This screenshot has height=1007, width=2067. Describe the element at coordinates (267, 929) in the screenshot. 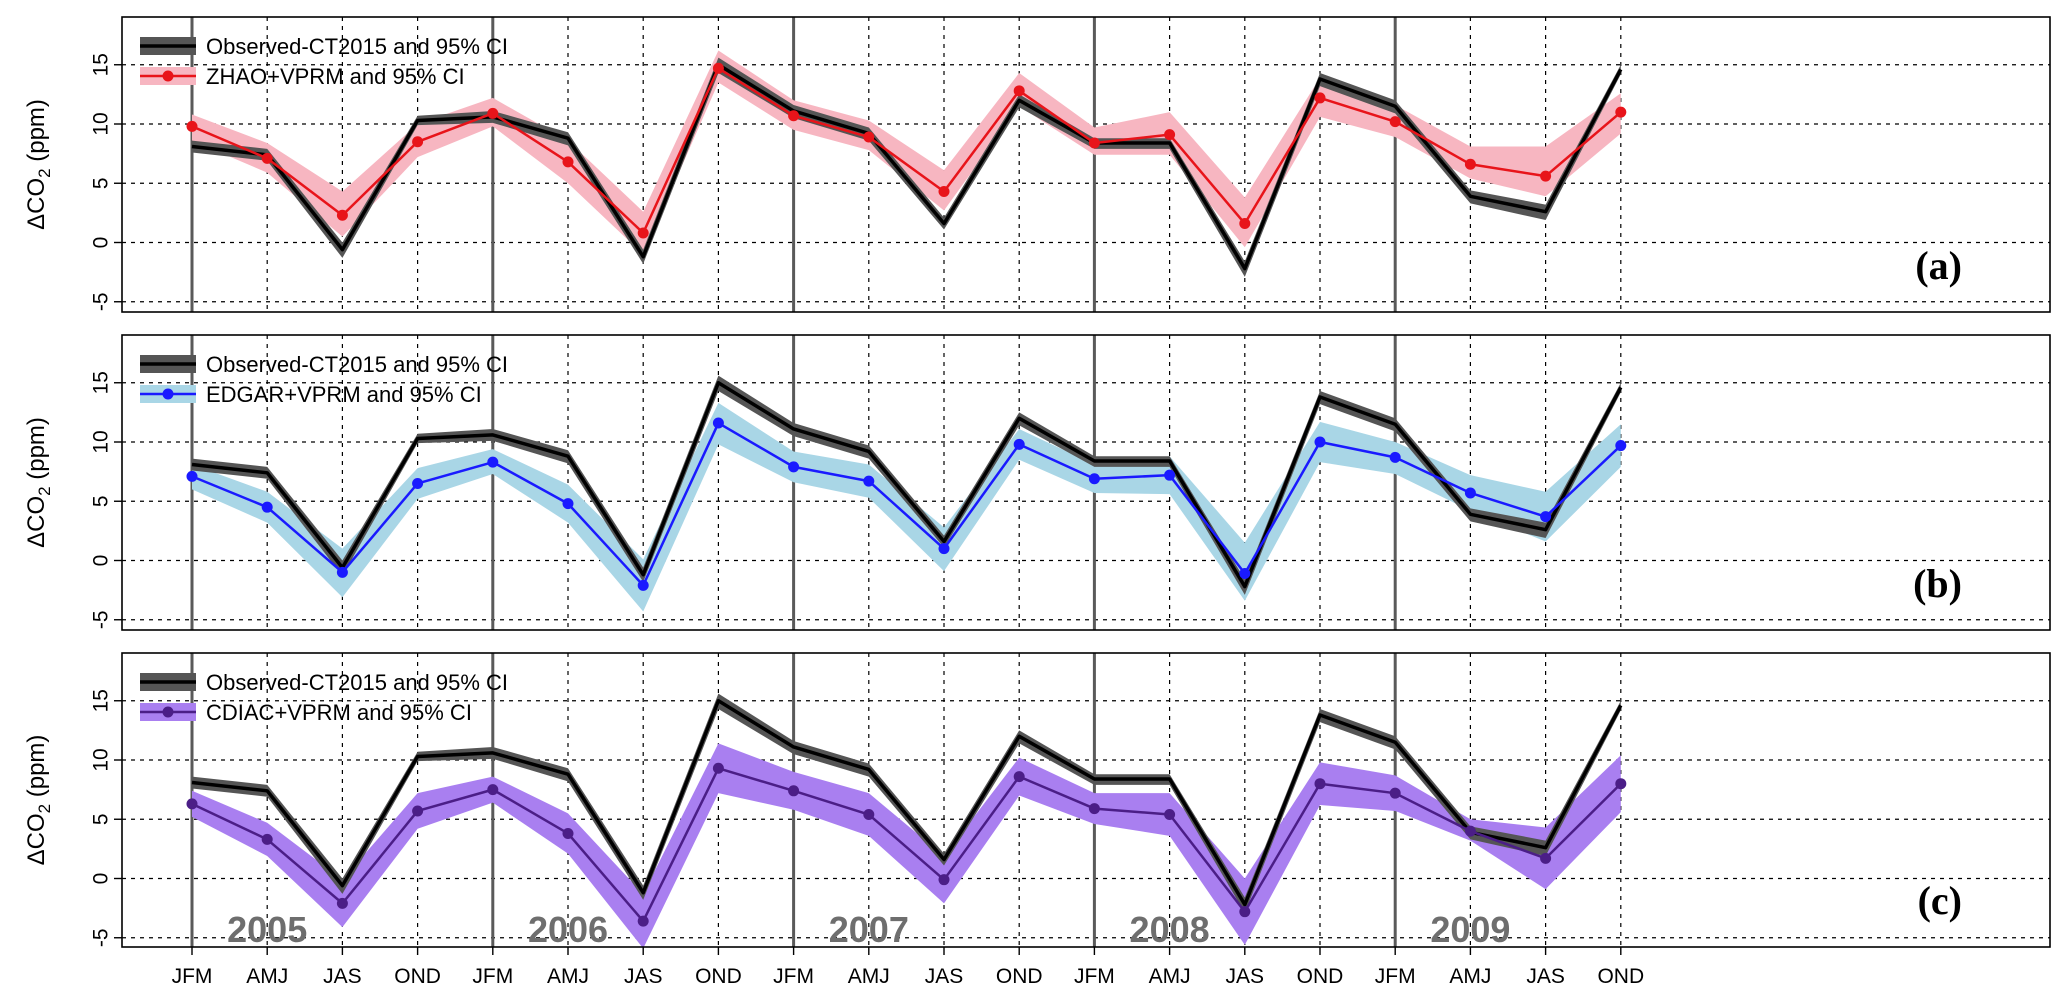

I see `year-label: 2005` at that location.